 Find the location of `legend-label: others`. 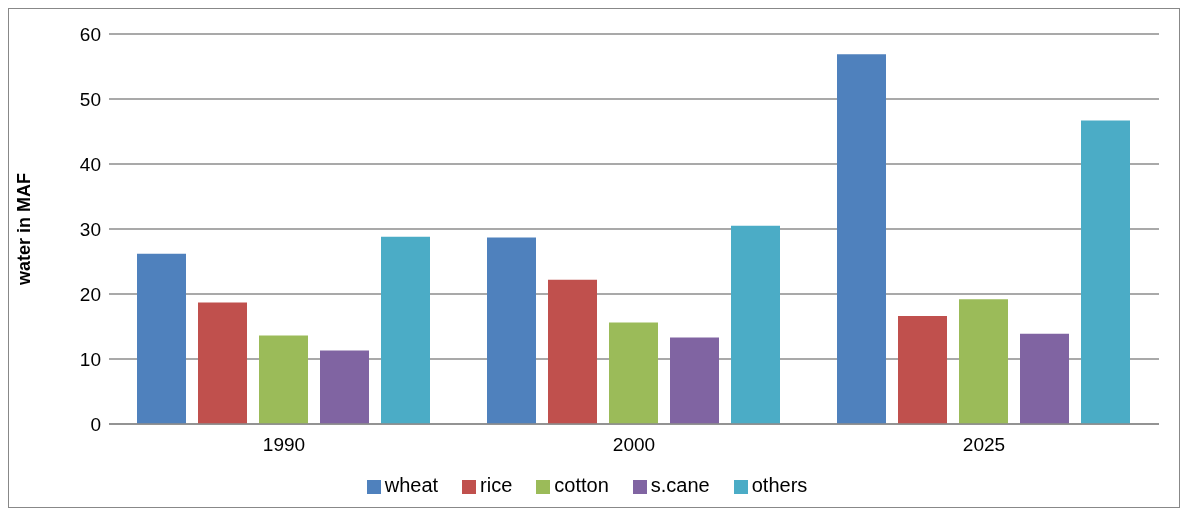

legend-label: others is located at coordinates (779, 485).